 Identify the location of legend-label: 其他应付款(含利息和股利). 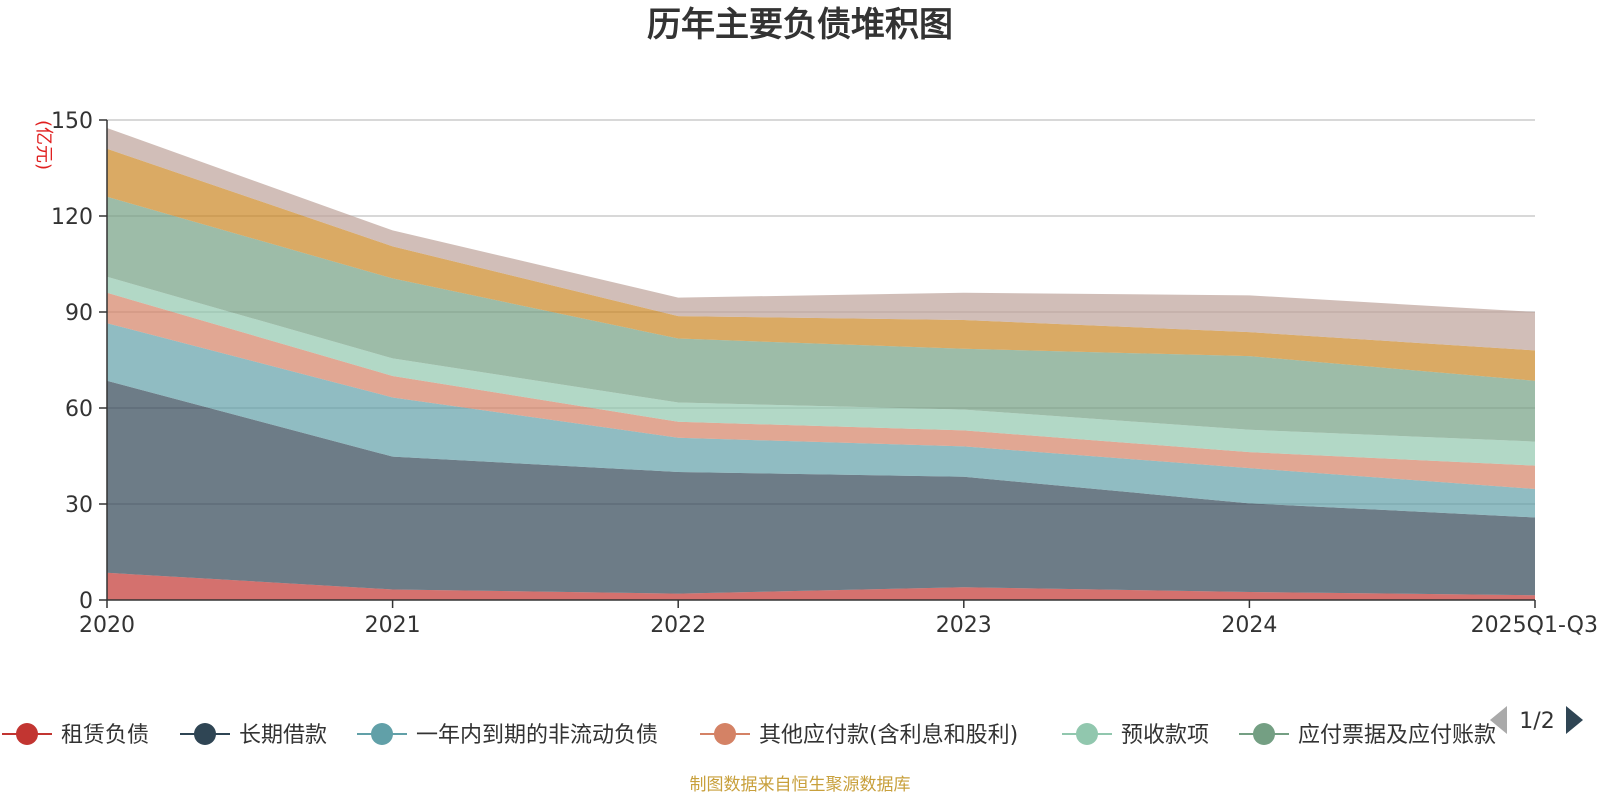
(888, 735).